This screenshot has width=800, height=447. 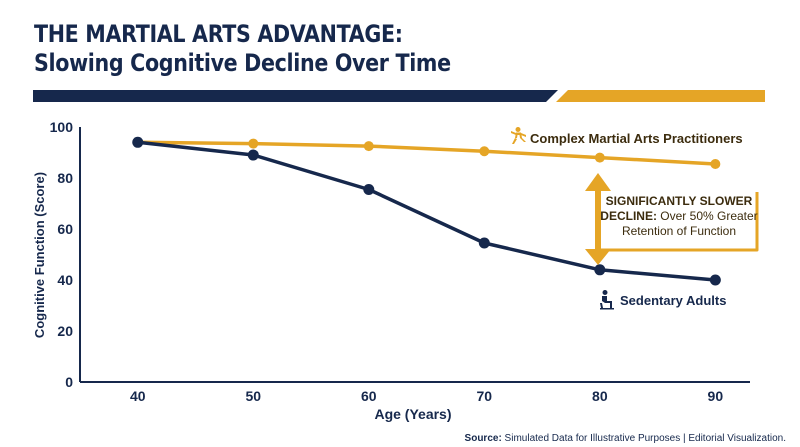 What do you see at coordinates (485, 396) in the screenshot?
I see `x-tick-label: 70` at bounding box center [485, 396].